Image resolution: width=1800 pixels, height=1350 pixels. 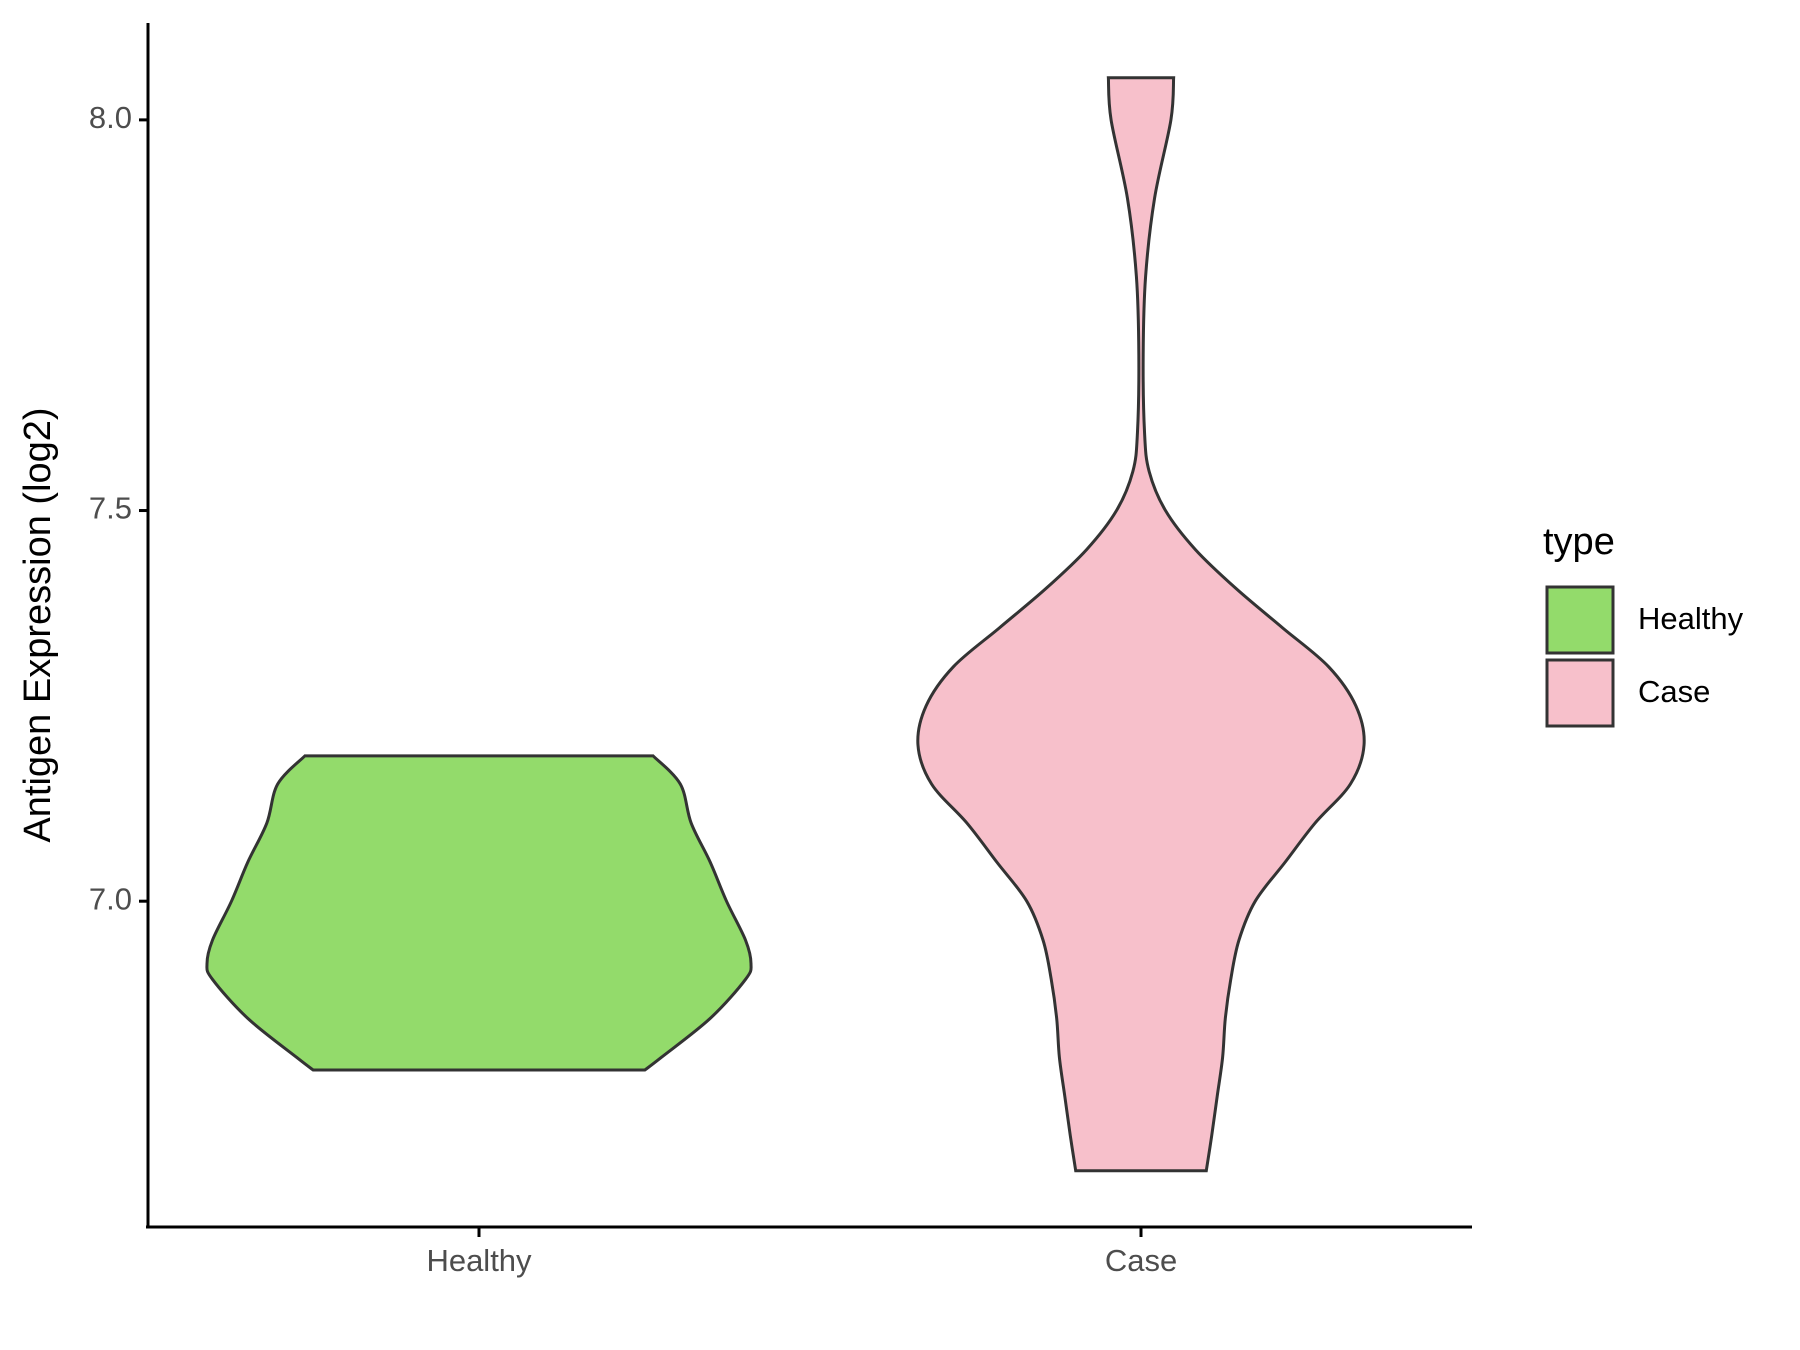 I want to click on legend-title: type, so click(x=1579, y=542).